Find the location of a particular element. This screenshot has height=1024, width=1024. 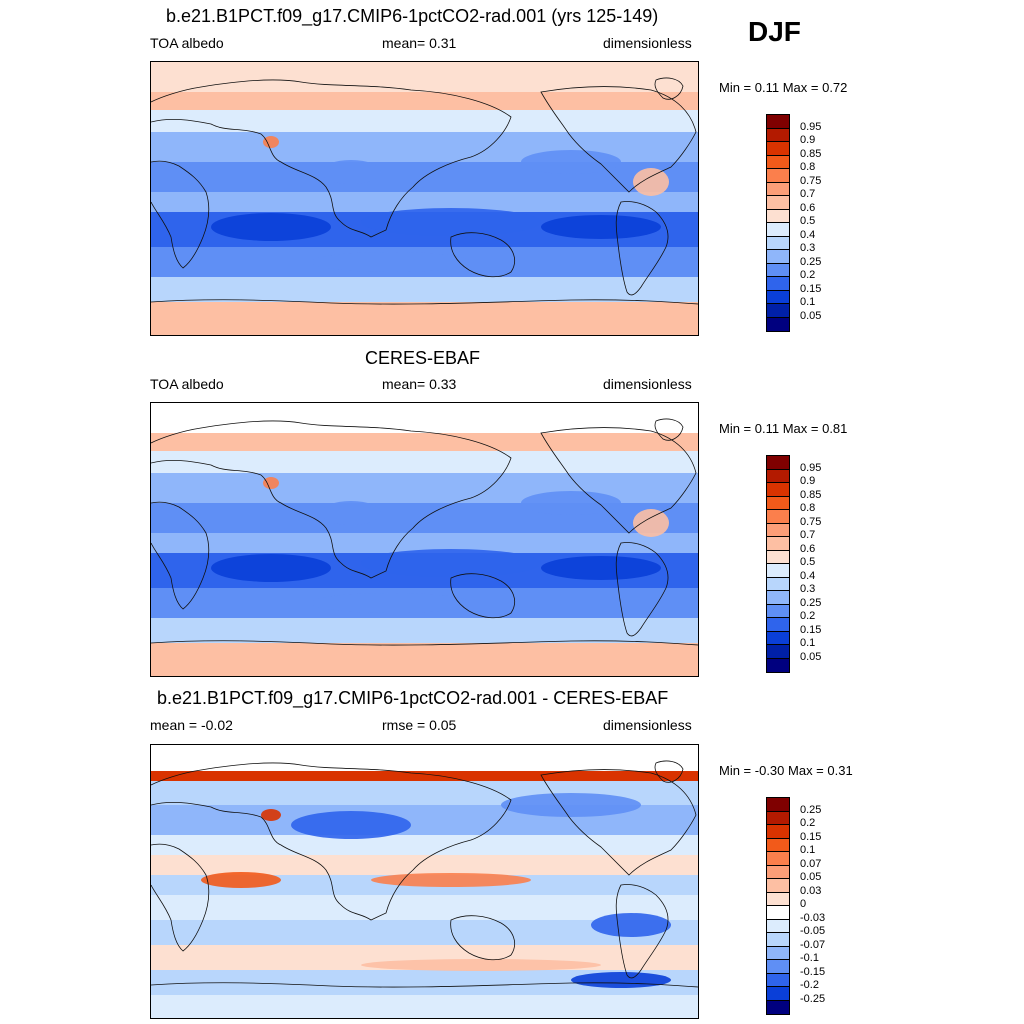

colorbar-label: 0.75 is located at coordinates (811, 180).